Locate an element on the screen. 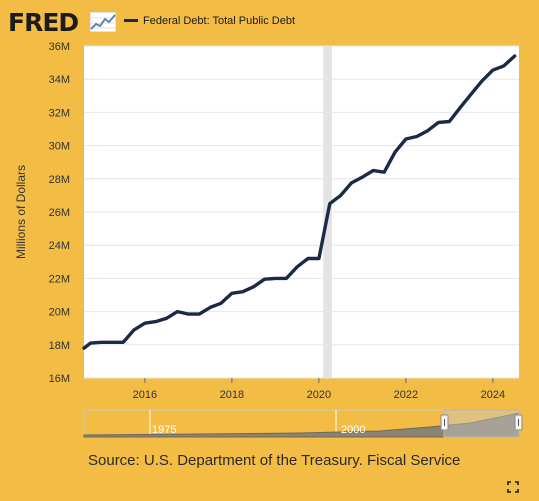  expand-icon is located at coordinates (513, 487).